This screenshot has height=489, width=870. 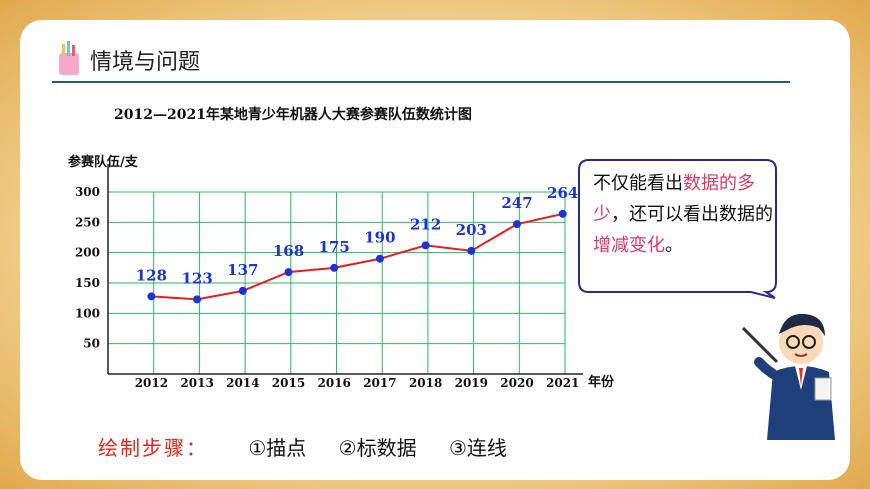 What do you see at coordinates (69, 58) in the screenshot?
I see `pencil-cup-icon` at bounding box center [69, 58].